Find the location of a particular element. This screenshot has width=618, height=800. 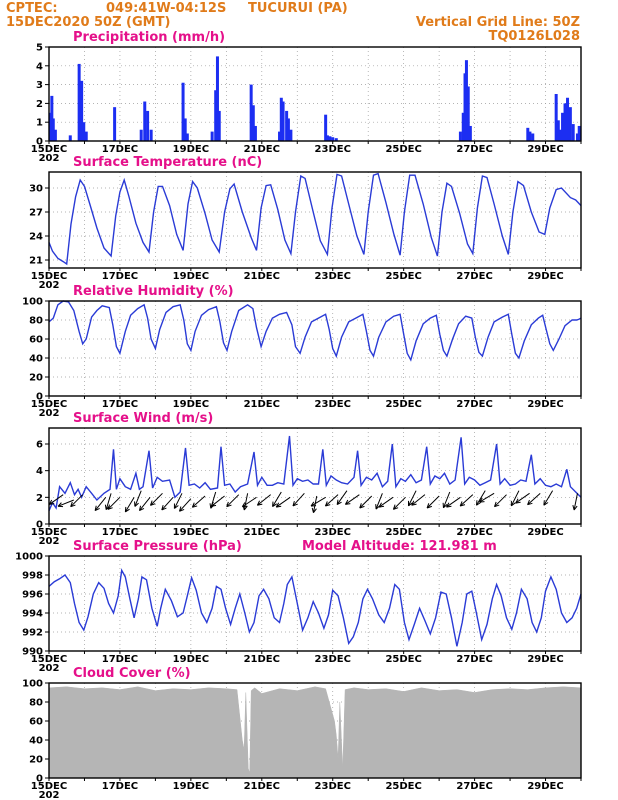

y-tick-label: 80 is located at coordinates (36, 703).